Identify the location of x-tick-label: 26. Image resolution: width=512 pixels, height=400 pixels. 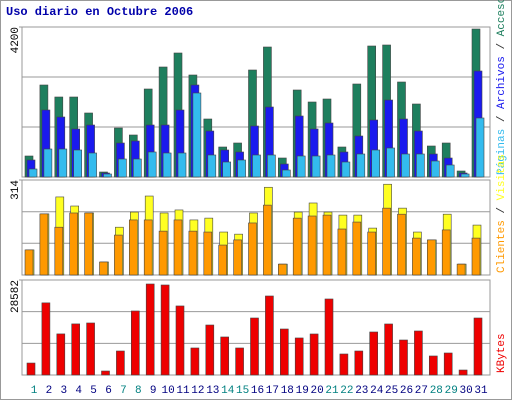
(406, 391).